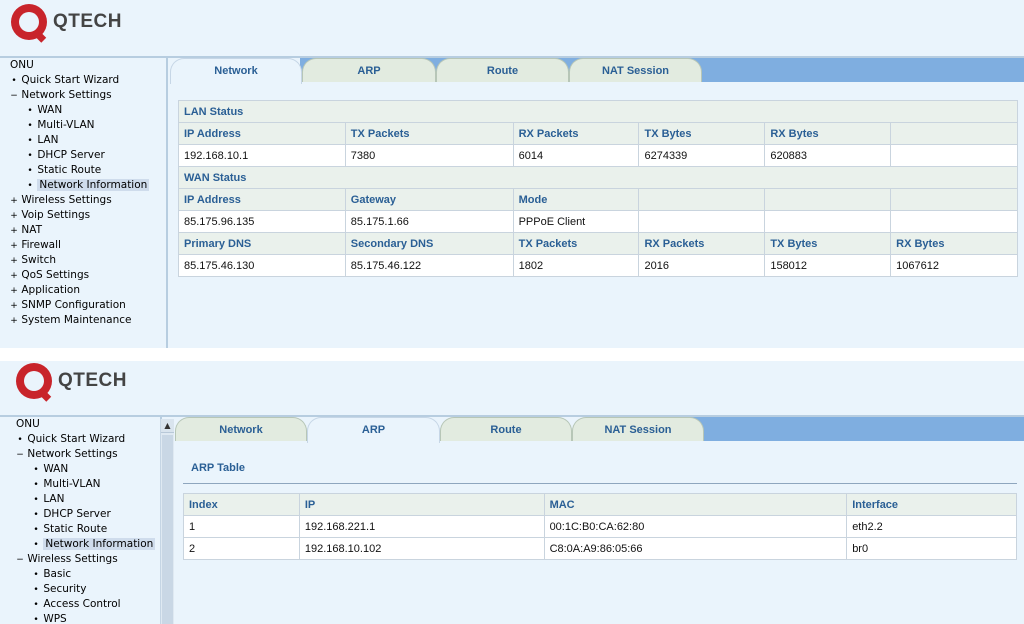  Describe the element at coordinates (83, 260) in the screenshot. I see `sidebar-item-switch: + Switch` at that location.